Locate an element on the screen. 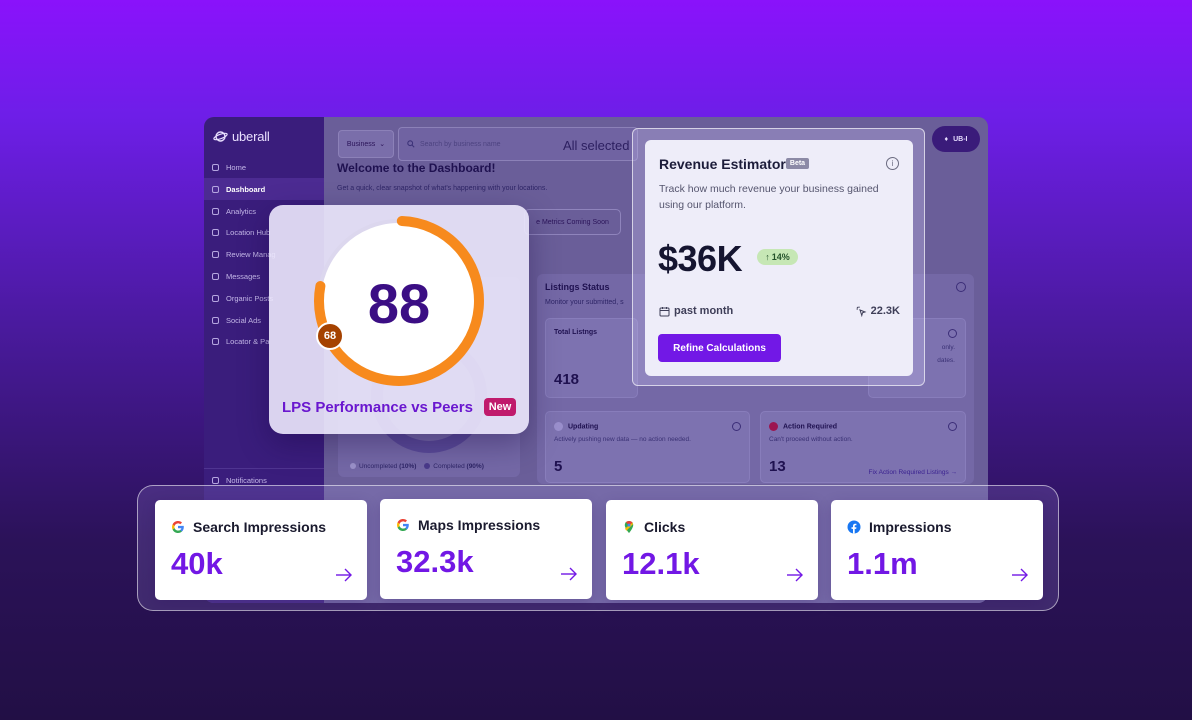 The height and width of the screenshot is (720, 1192). sidebar-item-label: Locator & Pa is located at coordinates (248, 341).